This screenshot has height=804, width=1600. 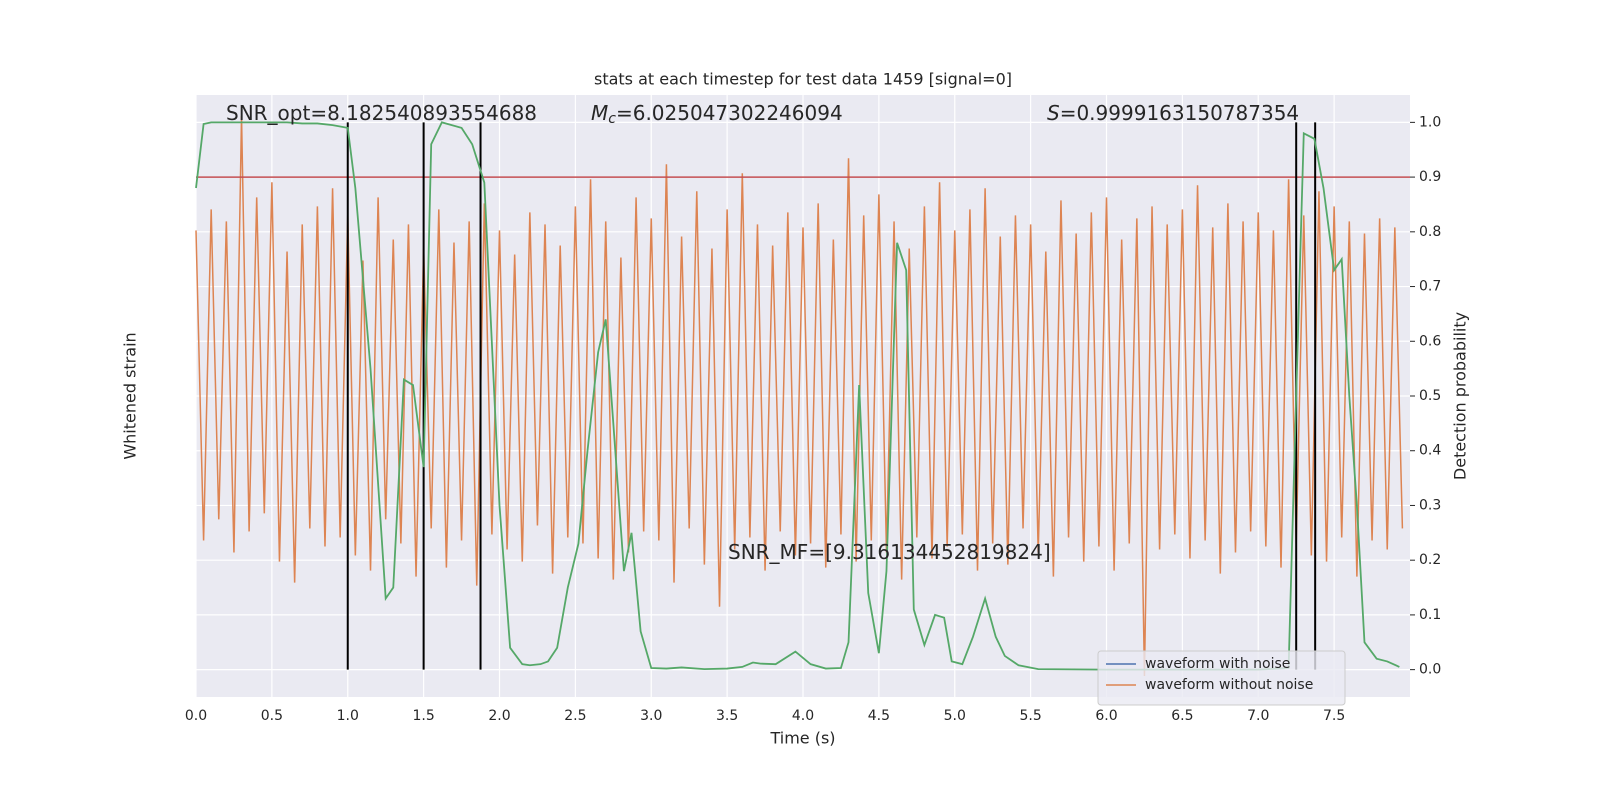 What do you see at coordinates (651, 716) in the screenshot?
I see `x-tick-label: 3.0` at bounding box center [651, 716].